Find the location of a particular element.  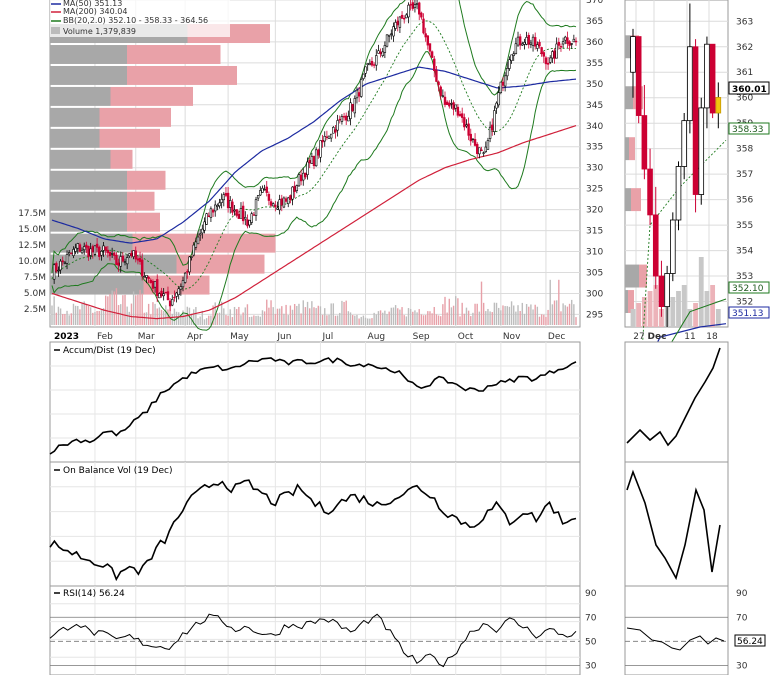

zoom-price-tick-label: 357 is located at coordinates (744, 175).